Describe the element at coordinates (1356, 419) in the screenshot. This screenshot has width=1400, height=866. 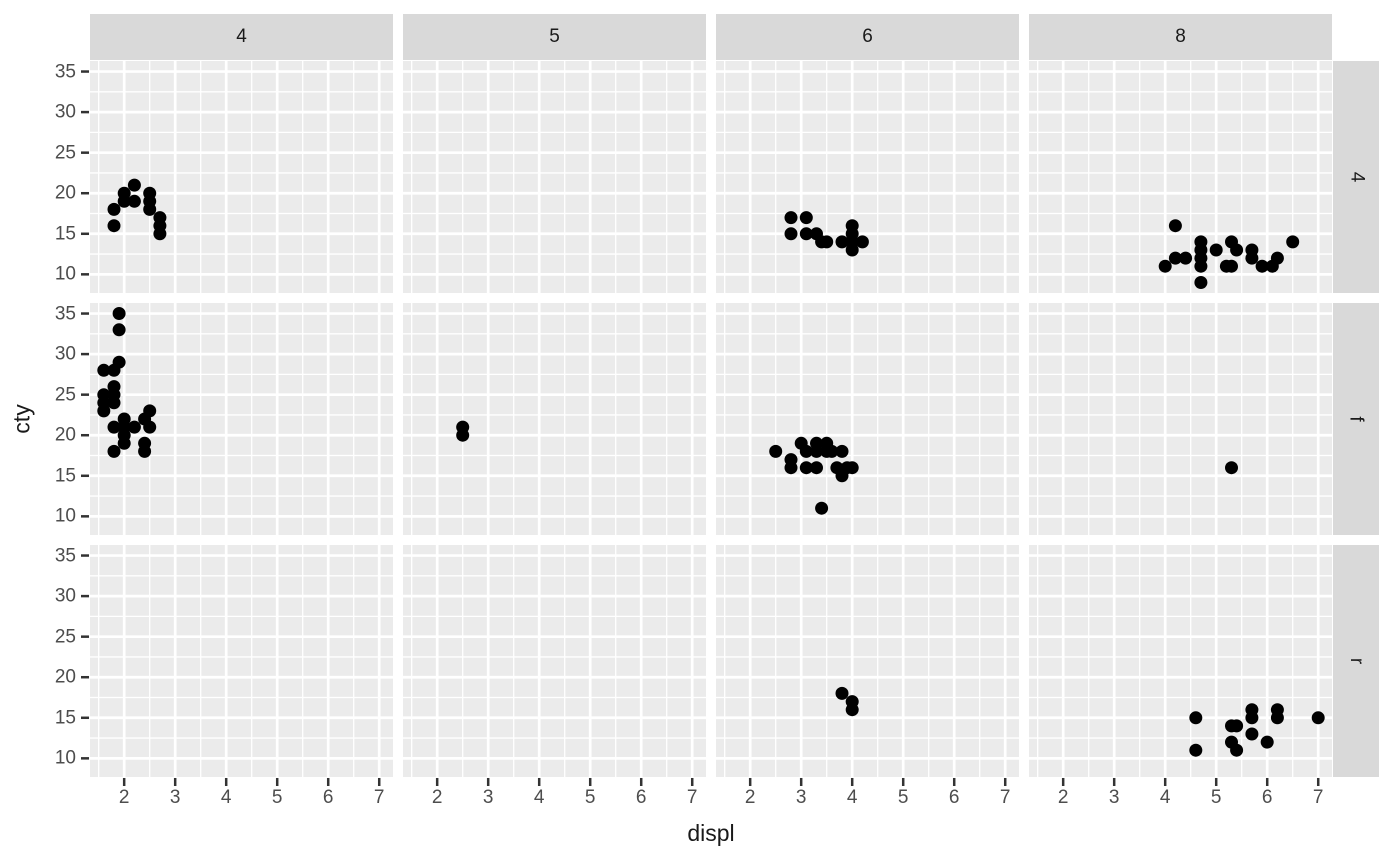
I see `facet-strip-row-f: f` at that location.